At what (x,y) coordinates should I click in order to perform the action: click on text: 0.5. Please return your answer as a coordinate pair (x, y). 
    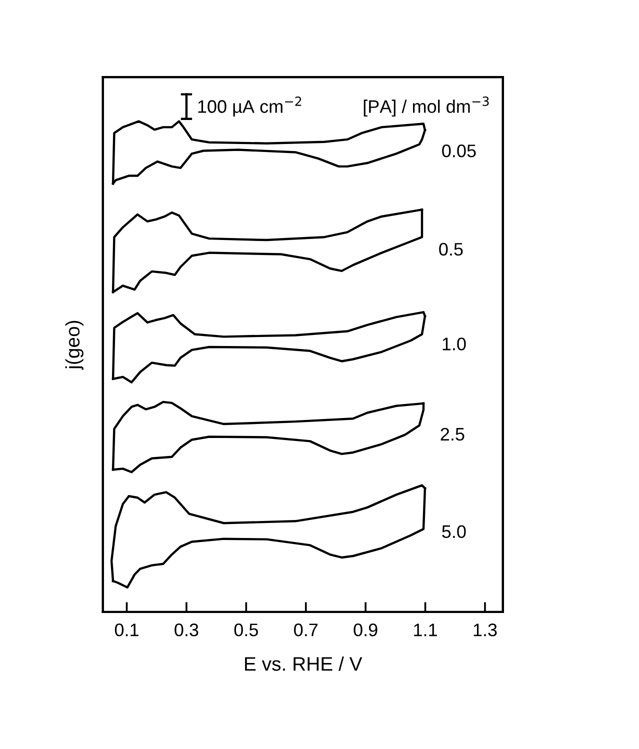
    Looking at the image, I should click on (451, 249).